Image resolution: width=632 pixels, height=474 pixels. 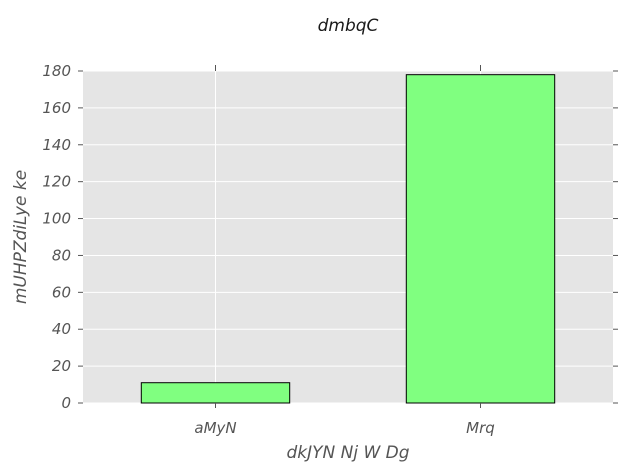 What do you see at coordinates (56, 145) in the screenshot?
I see `y-tick-label: 140` at bounding box center [56, 145].